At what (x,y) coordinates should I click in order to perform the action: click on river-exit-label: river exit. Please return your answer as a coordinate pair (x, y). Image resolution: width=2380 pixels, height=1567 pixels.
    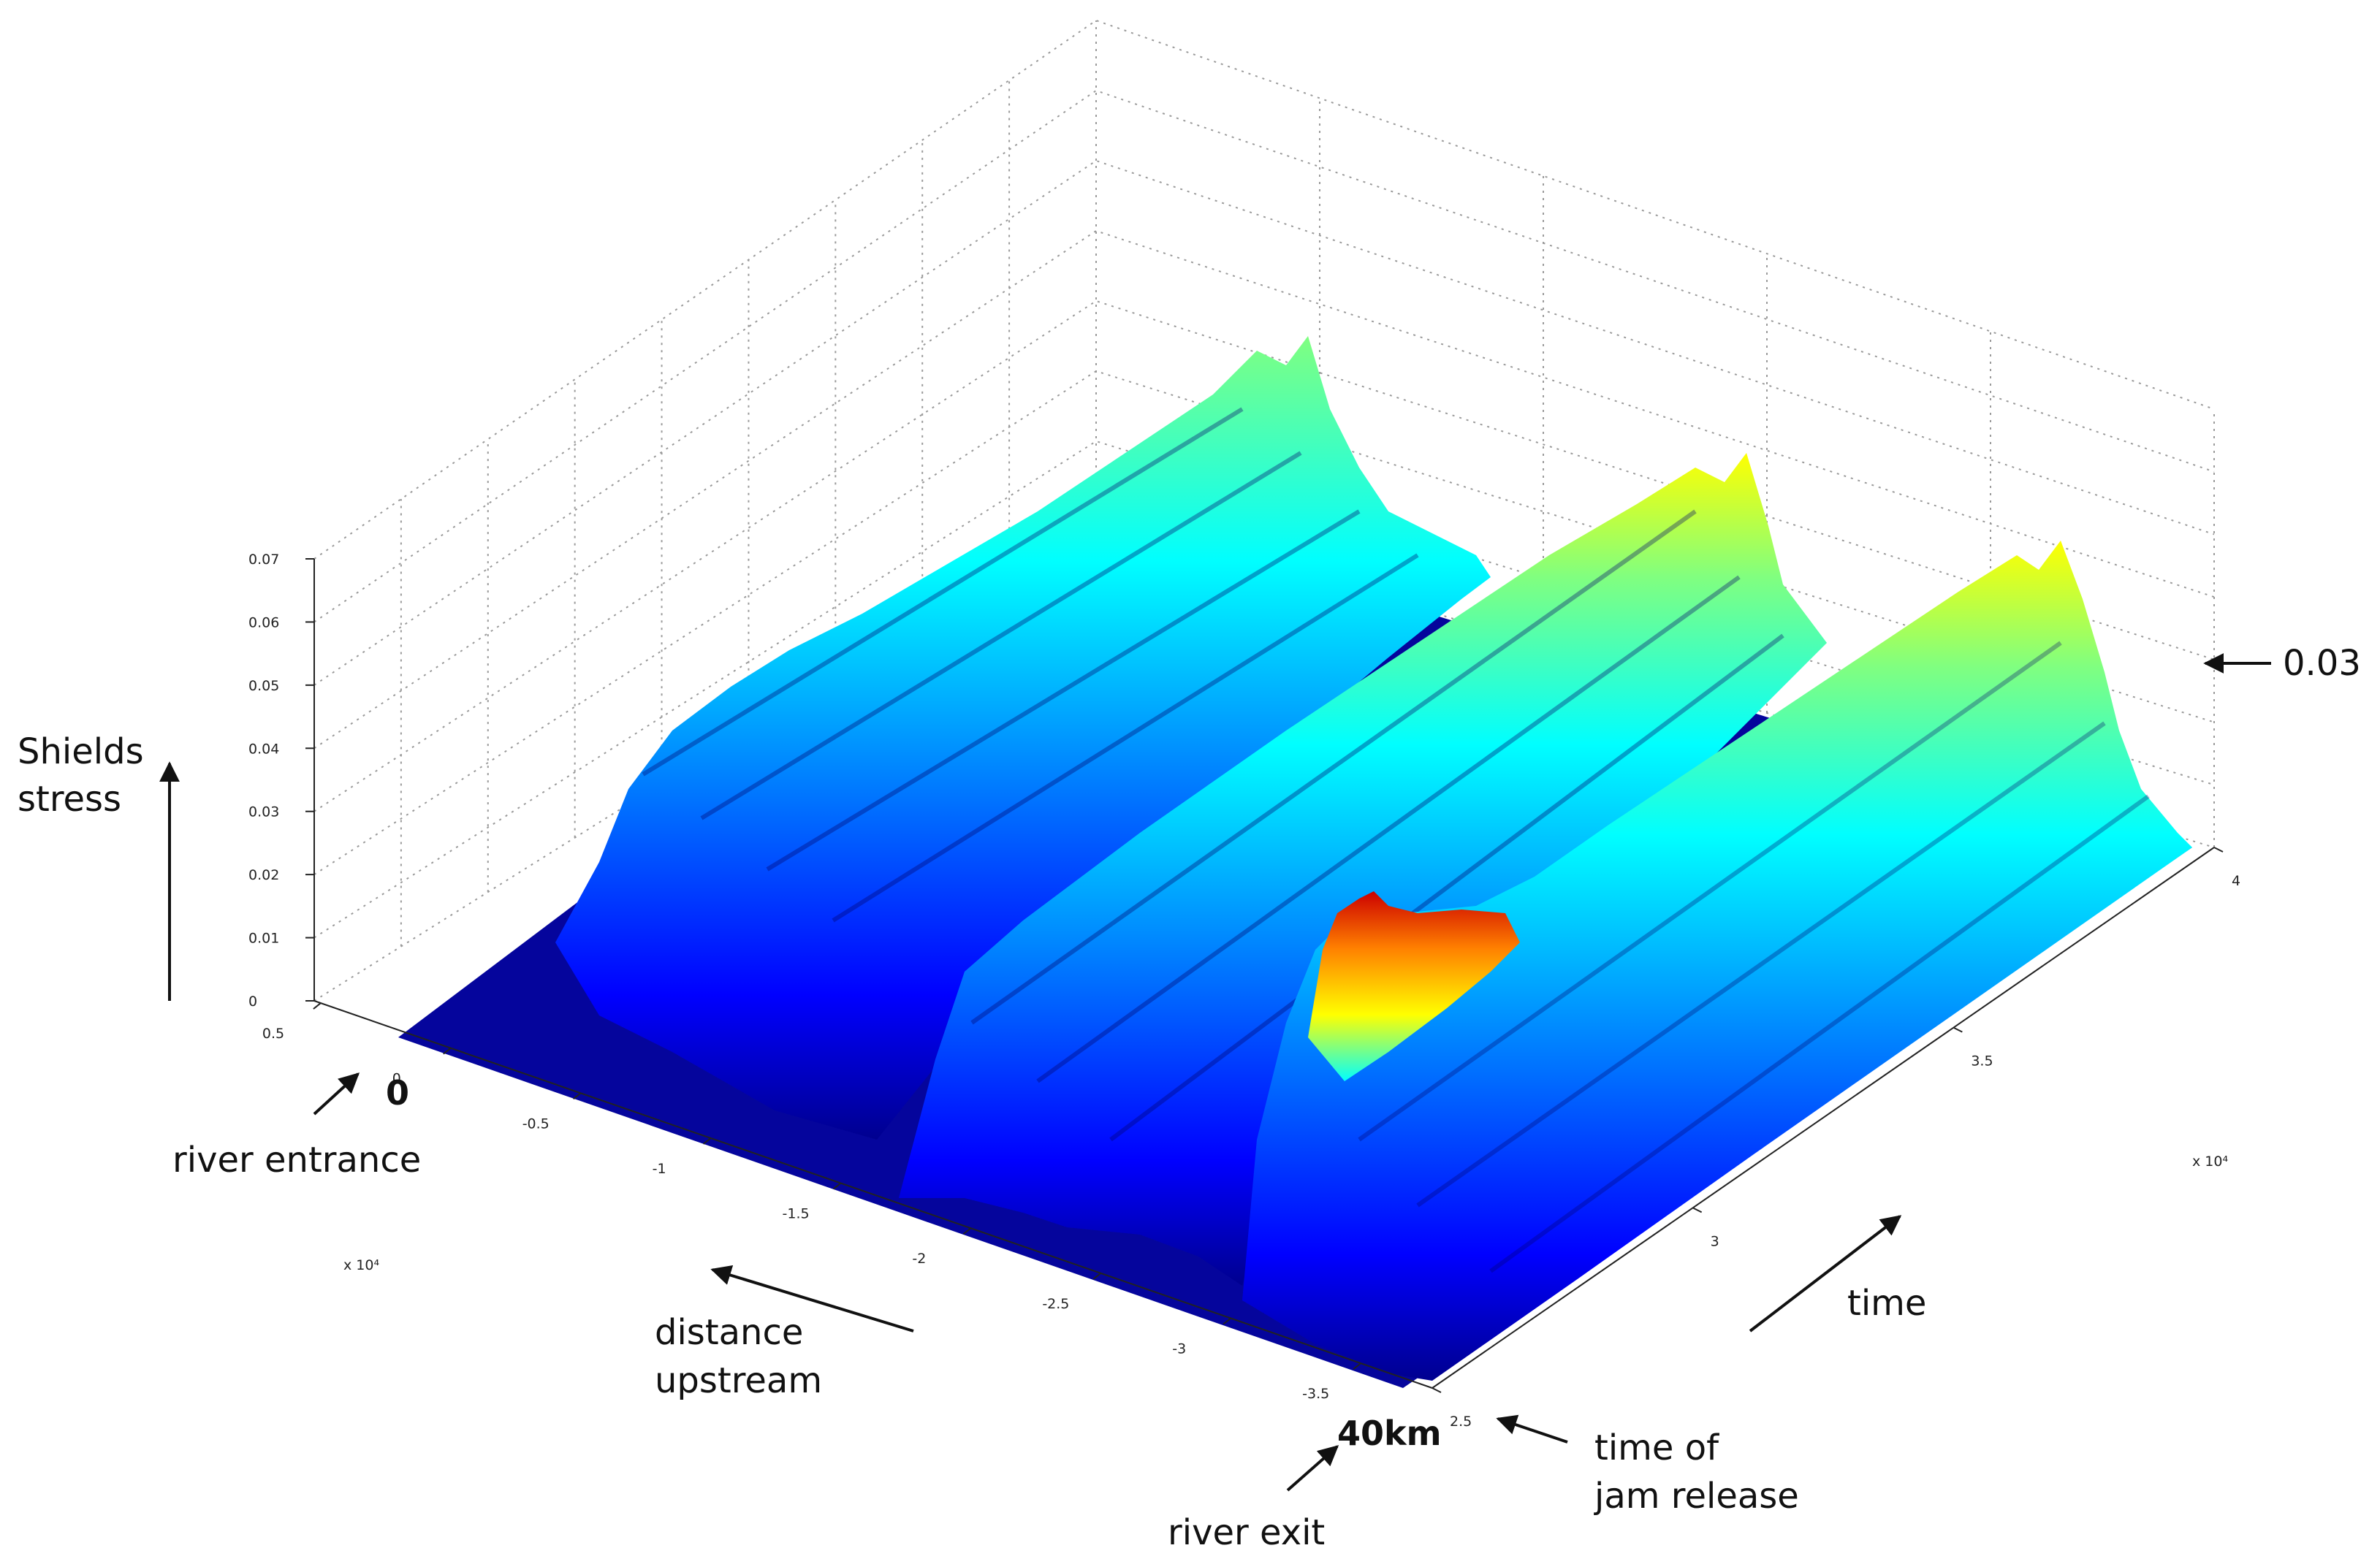
    Looking at the image, I should click on (1246, 1533).